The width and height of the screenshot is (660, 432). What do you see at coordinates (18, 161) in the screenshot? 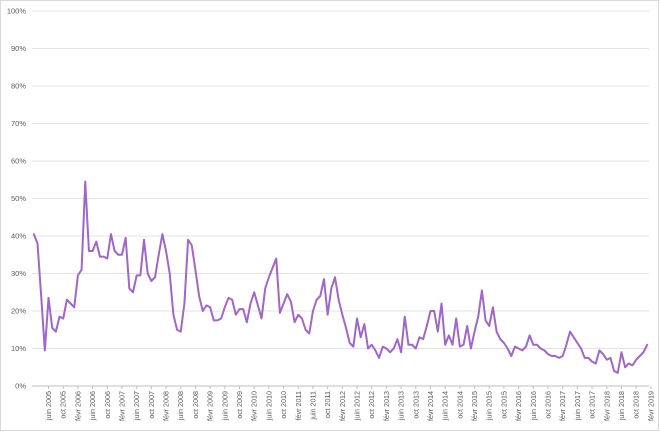
I see `y-tick-label: 60%` at bounding box center [18, 161].